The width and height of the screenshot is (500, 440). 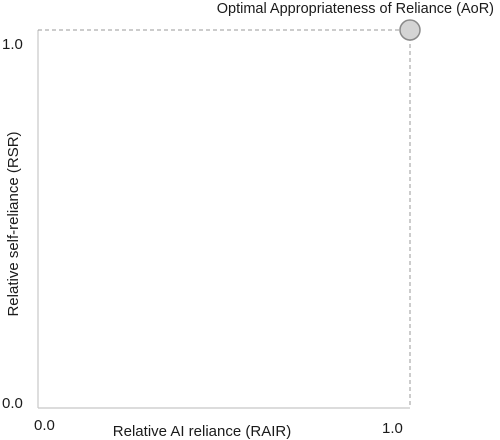 I want to click on y-tick-label-min: 0.0, so click(x=12, y=403).